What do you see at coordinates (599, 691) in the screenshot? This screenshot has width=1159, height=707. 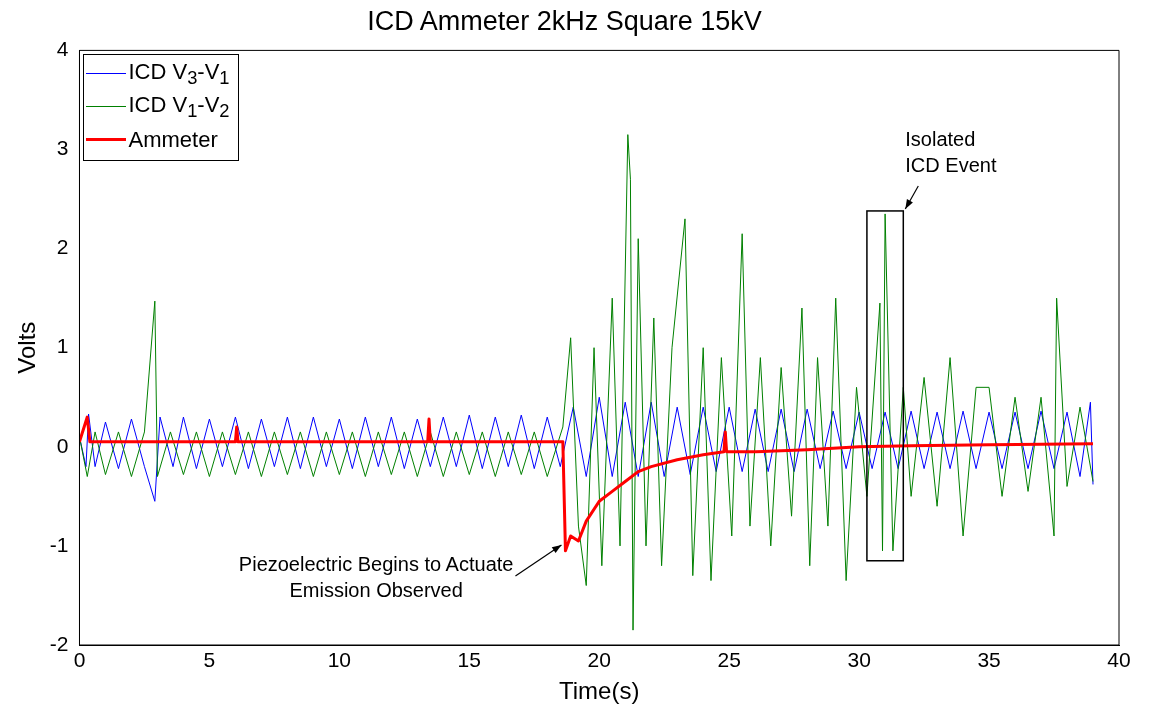 I see `x-axis-title: Time(s)` at bounding box center [599, 691].